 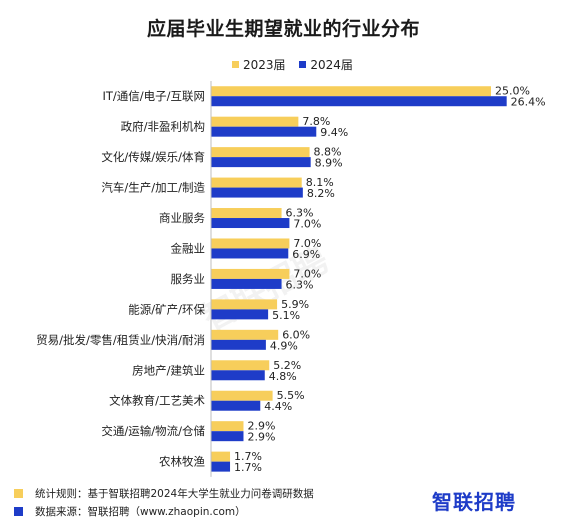 I want to click on data-label-2024: 8.2%, so click(x=321, y=193).